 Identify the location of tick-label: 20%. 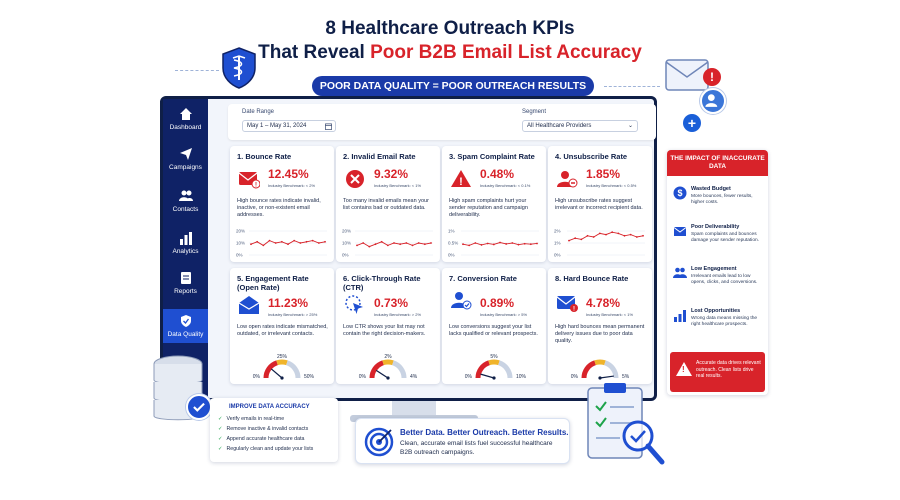
(346, 231).